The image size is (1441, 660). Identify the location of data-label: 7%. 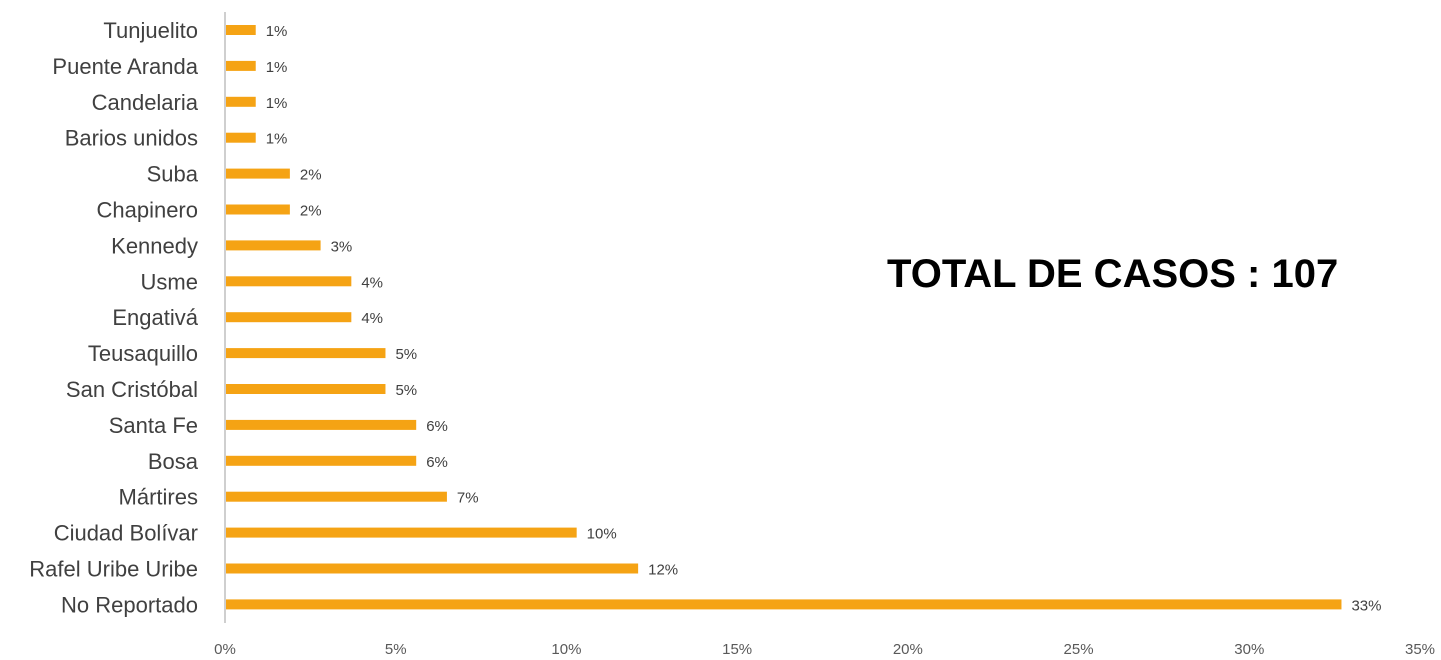
(468, 498).